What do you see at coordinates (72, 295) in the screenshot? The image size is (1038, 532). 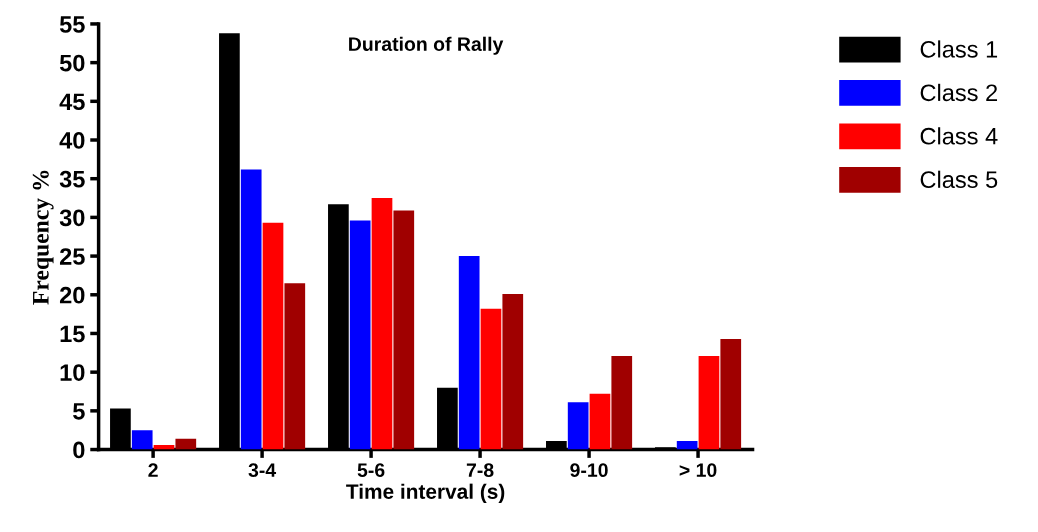 I see `y-tick-label: 20` at bounding box center [72, 295].